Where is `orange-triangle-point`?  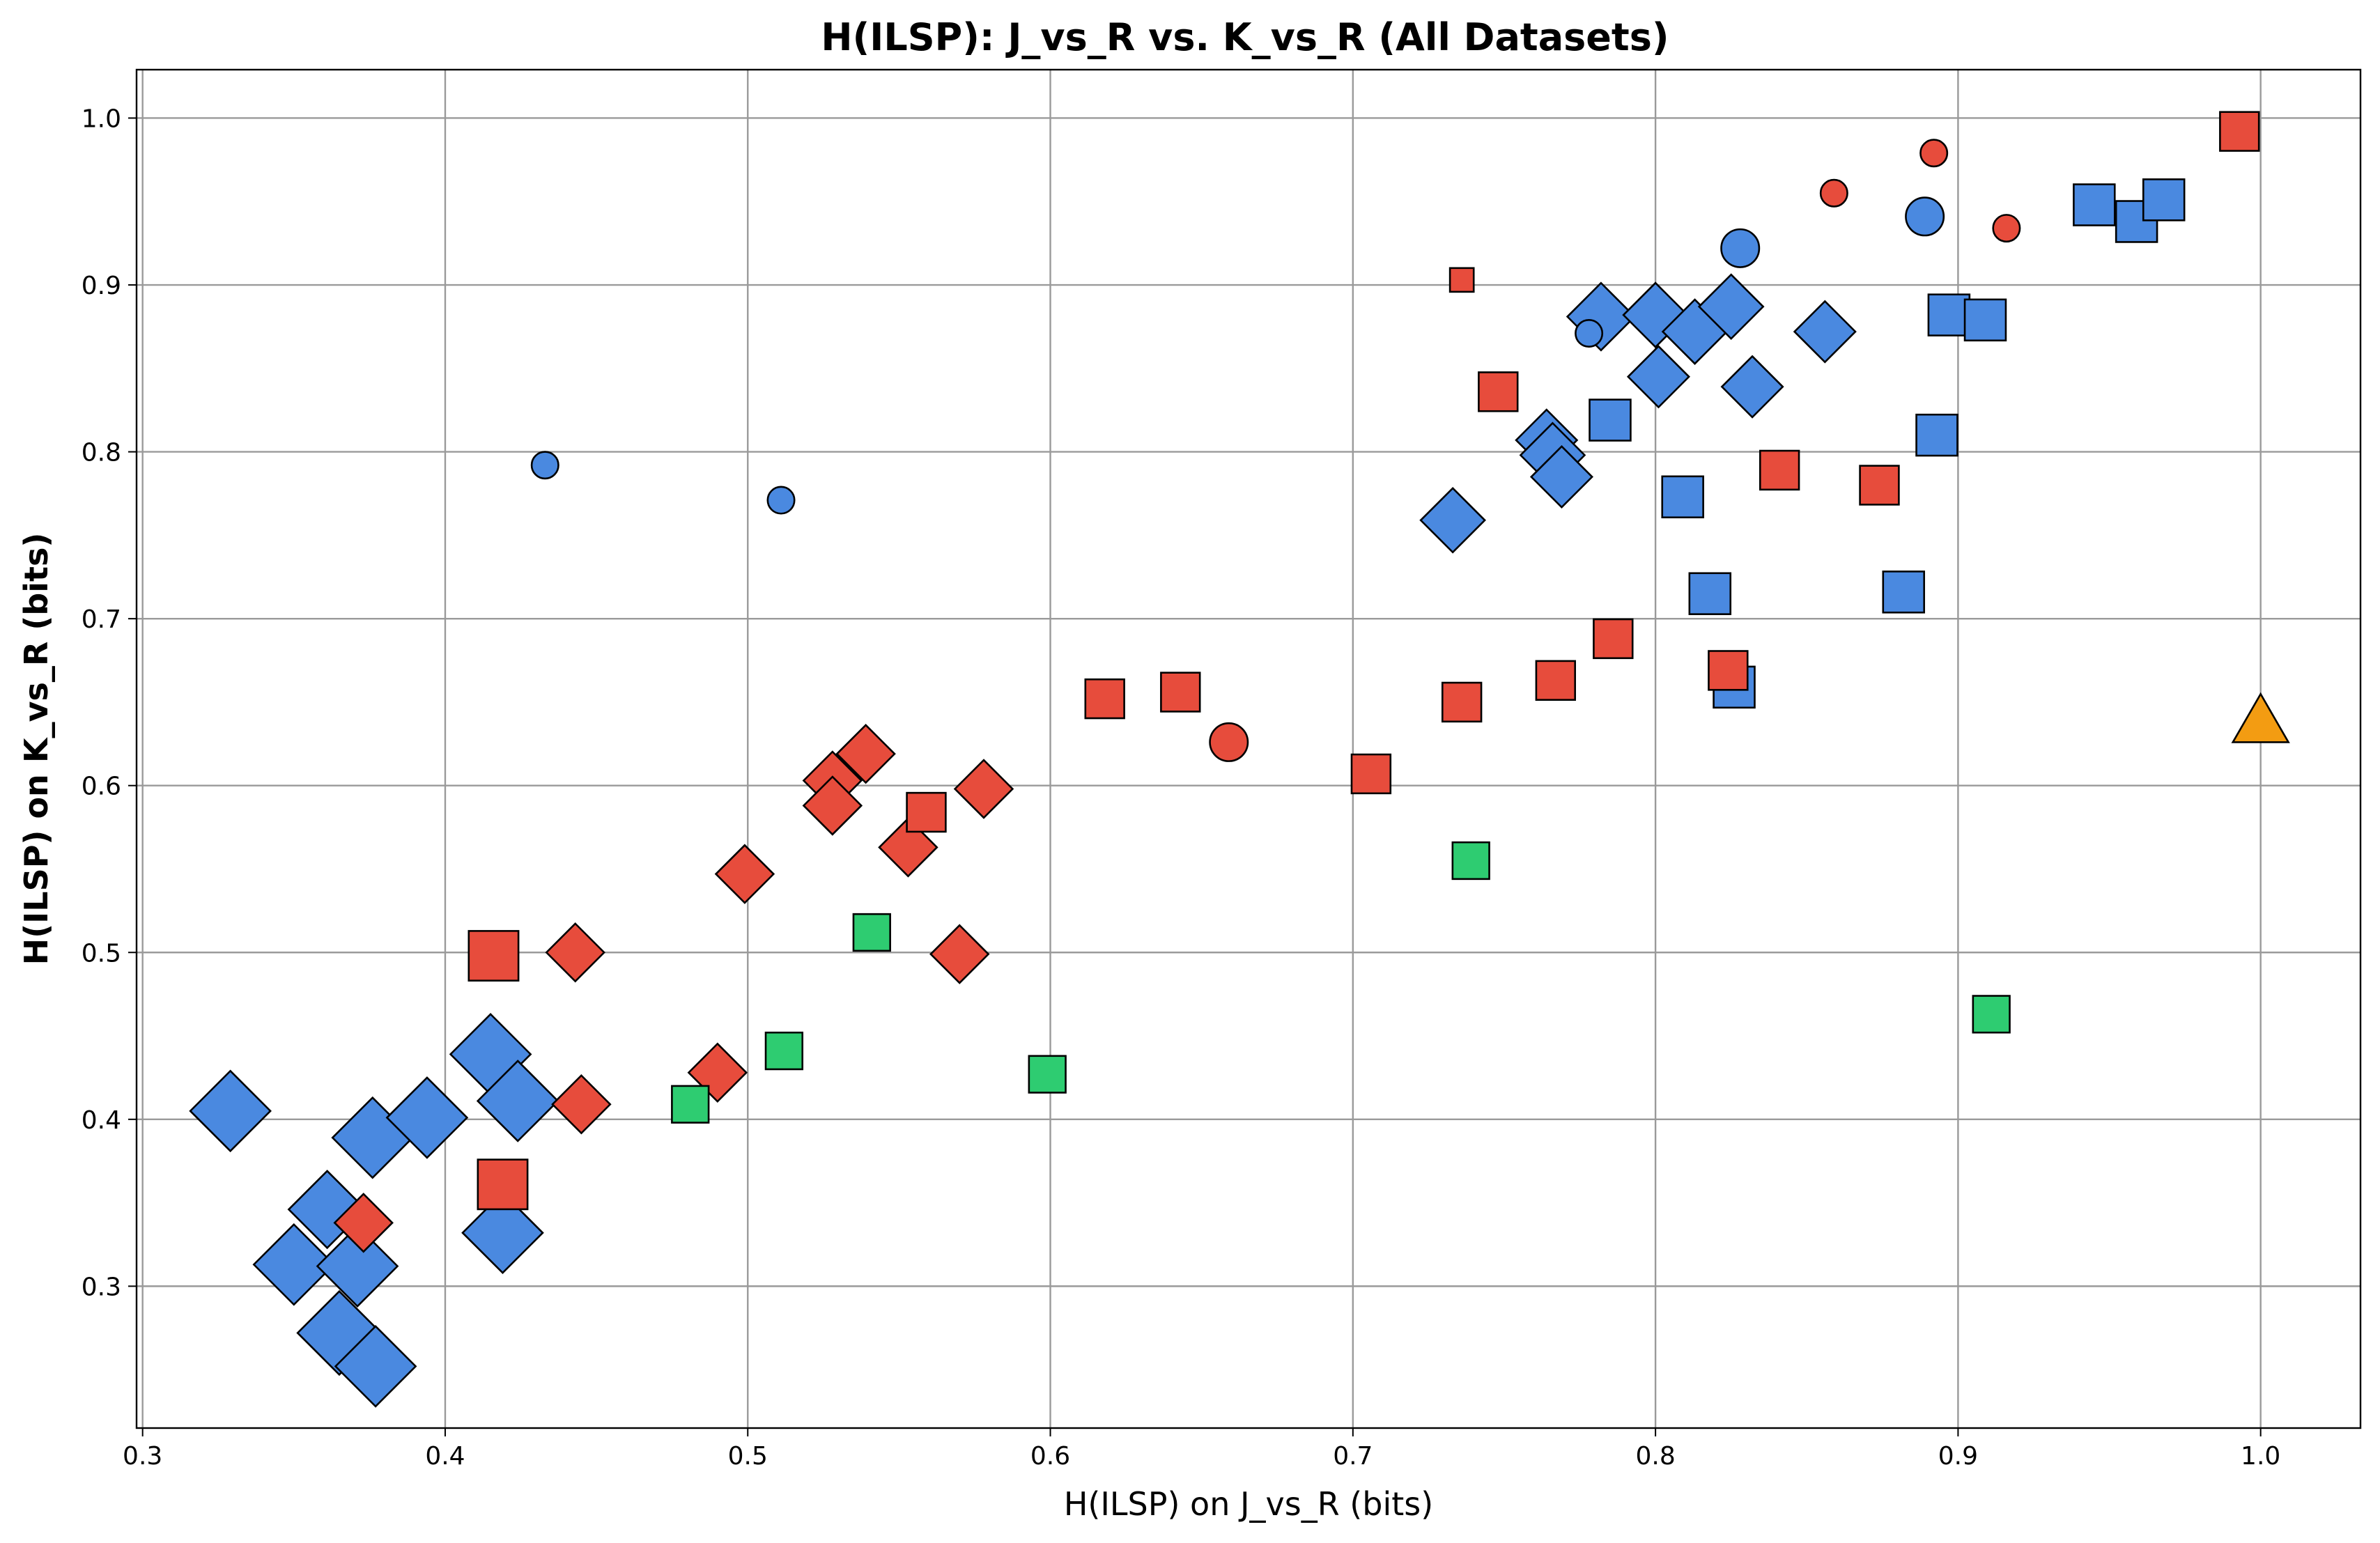 orange-triangle-point is located at coordinates (2260, 718).